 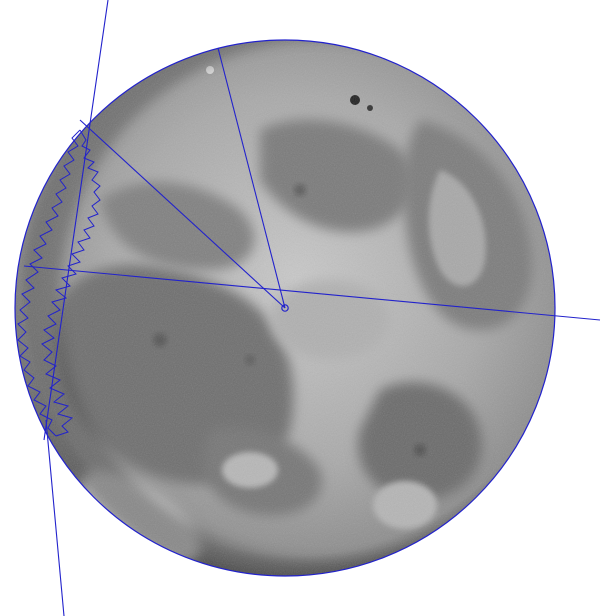 What do you see at coordinates (251, 178) in the screenshot?
I see `overlay-line-radial-top` at bounding box center [251, 178].